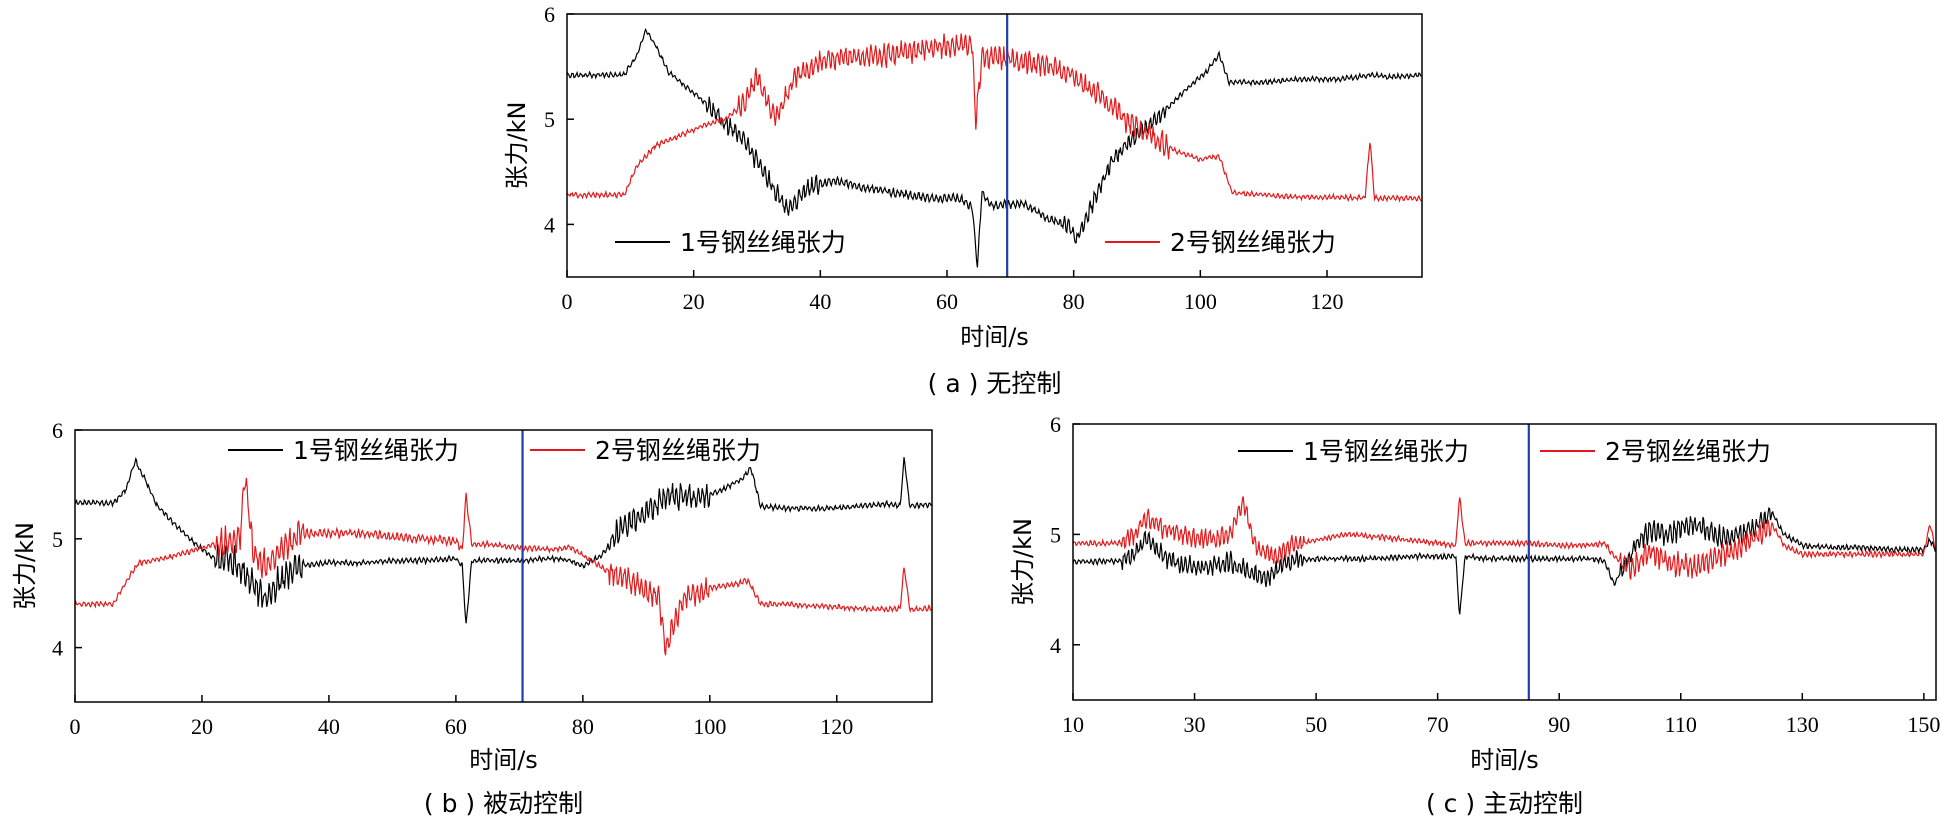  What do you see at coordinates (995, 383) in the screenshot?
I see `chart-caption: ( a ) 无控制` at bounding box center [995, 383].